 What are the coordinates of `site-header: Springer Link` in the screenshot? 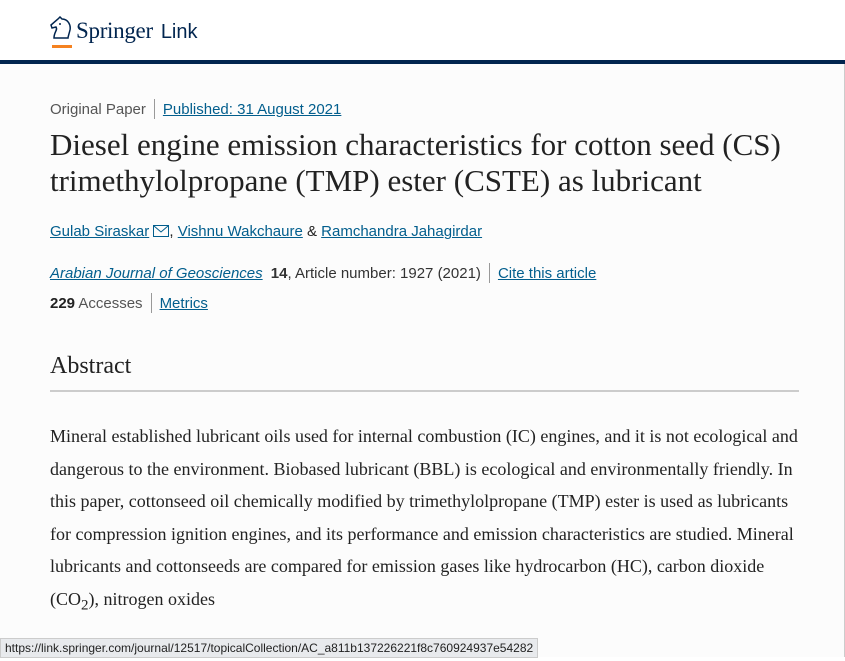 It's located at (422, 32).